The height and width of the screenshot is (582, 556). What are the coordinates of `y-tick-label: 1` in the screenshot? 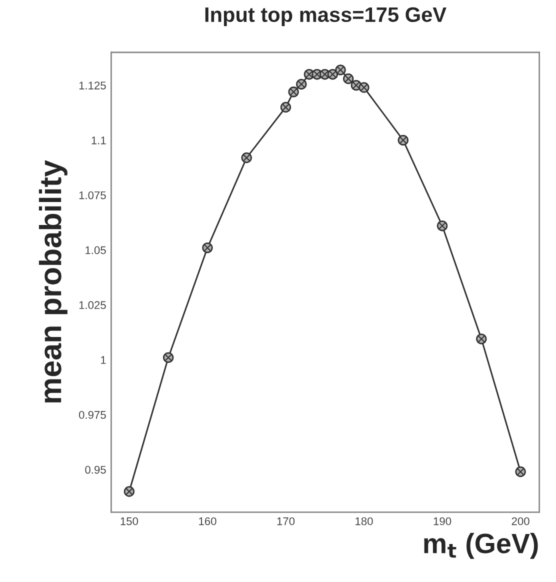 It's located at (103, 360).